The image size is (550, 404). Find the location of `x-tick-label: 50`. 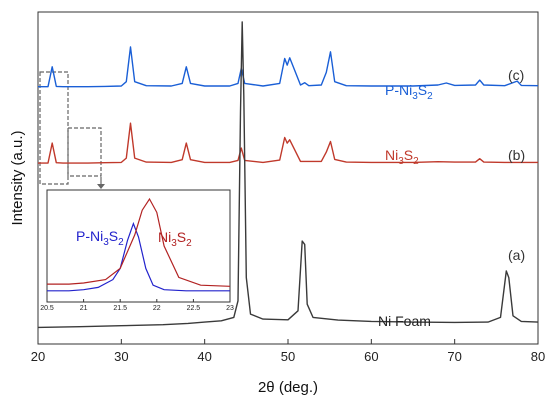

x-tick-label: 50 is located at coordinates (288, 356).